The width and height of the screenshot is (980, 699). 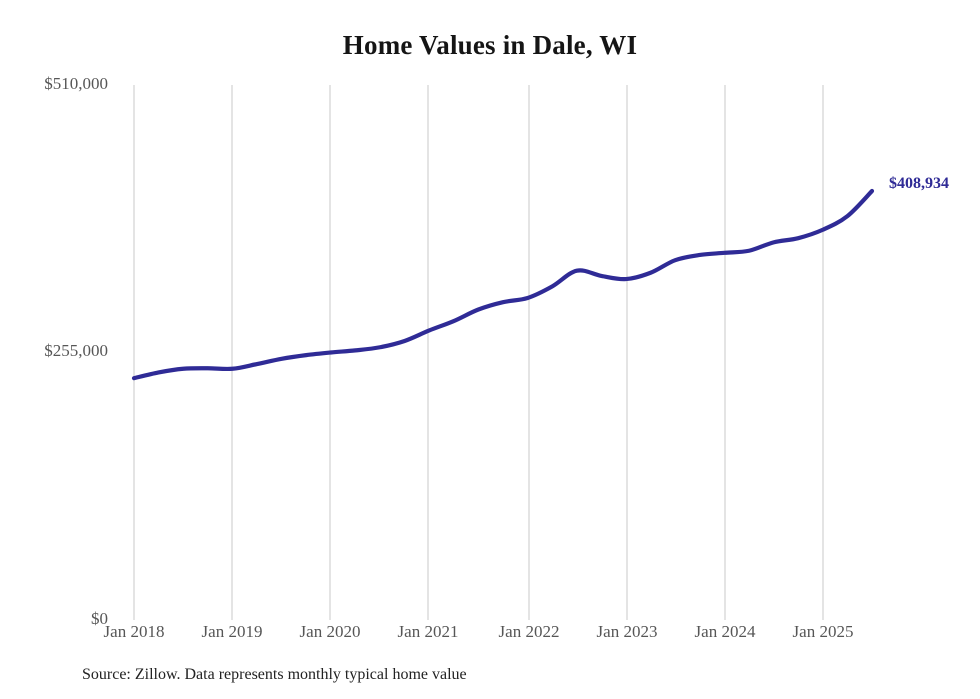 What do you see at coordinates (232, 631) in the screenshot?
I see `x-tick-label: Jan 2019` at bounding box center [232, 631].